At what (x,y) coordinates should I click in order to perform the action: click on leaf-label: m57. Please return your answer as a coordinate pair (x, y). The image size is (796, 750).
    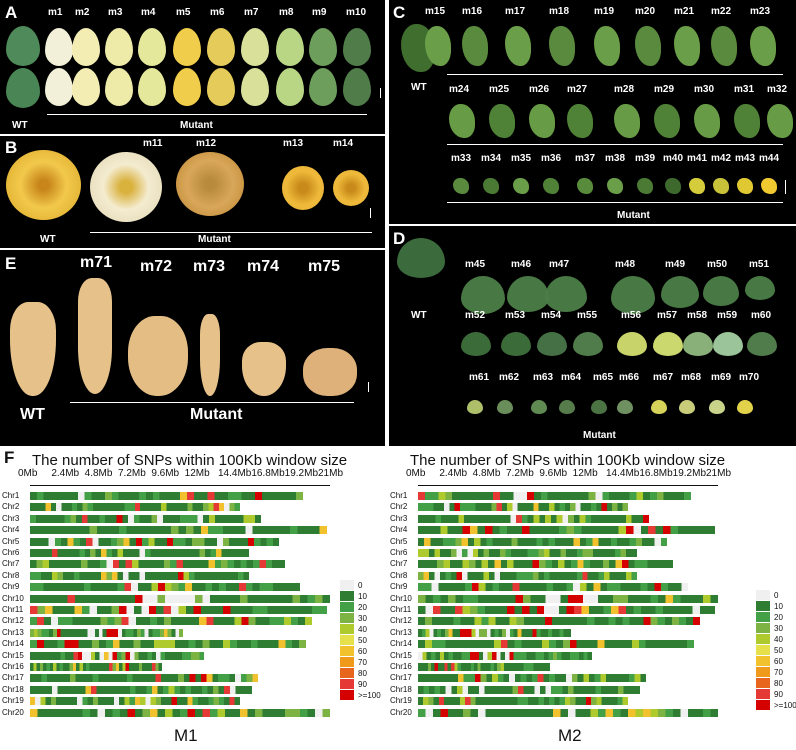
    Looking at the image, I should click on (667, 315).